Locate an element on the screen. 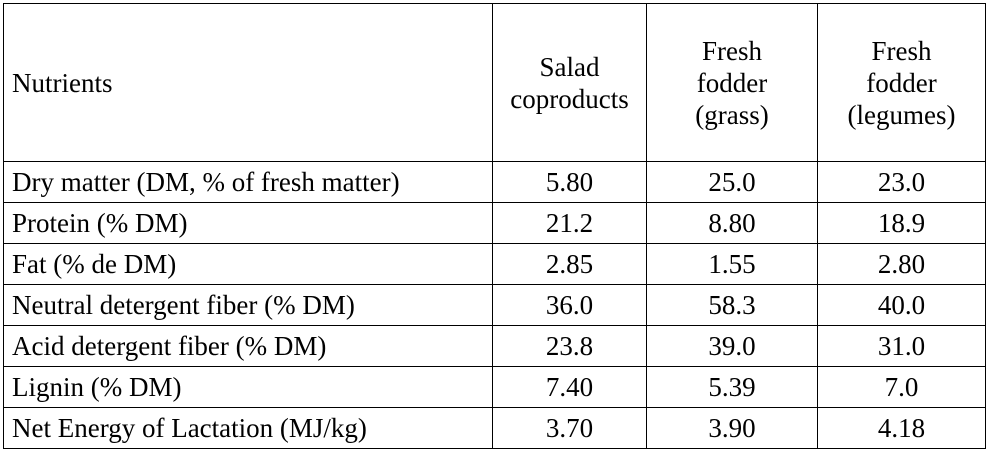  table-row: Lignin (% DM) 7.40 5.39 7.0 is located at coordinates (494, 387).